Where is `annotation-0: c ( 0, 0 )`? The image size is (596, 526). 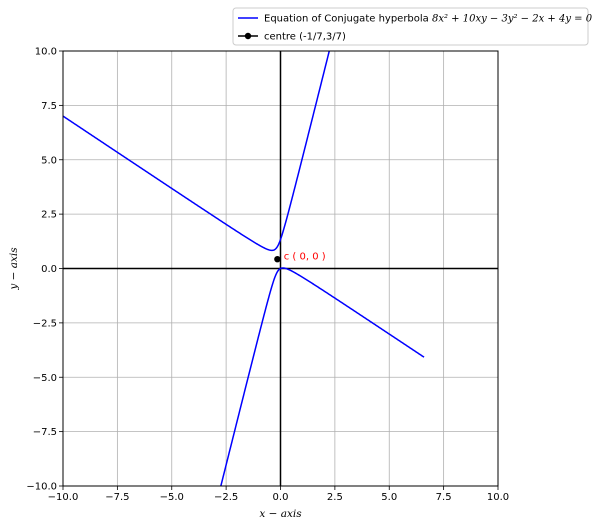
annotation-0: c ( 0, 0 ) is located at coordinates (305, 257).